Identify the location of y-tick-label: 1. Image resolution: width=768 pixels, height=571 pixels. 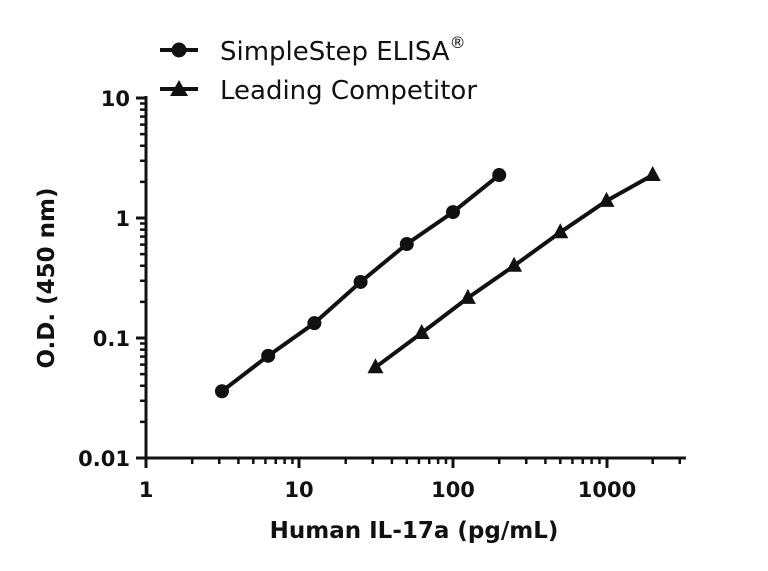
(122, 219).